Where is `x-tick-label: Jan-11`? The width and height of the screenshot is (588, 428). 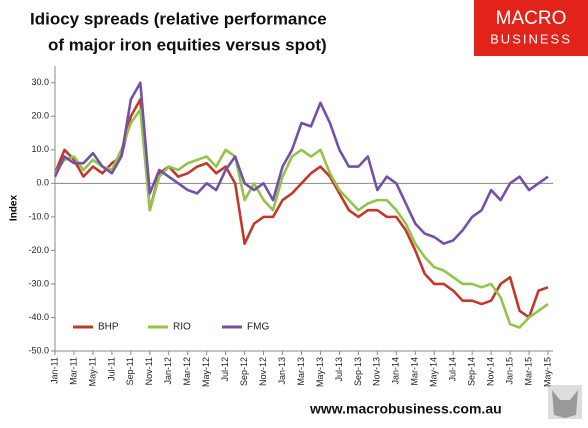
x-tick-label: Jan-11 is located at coordinates (54, 370).